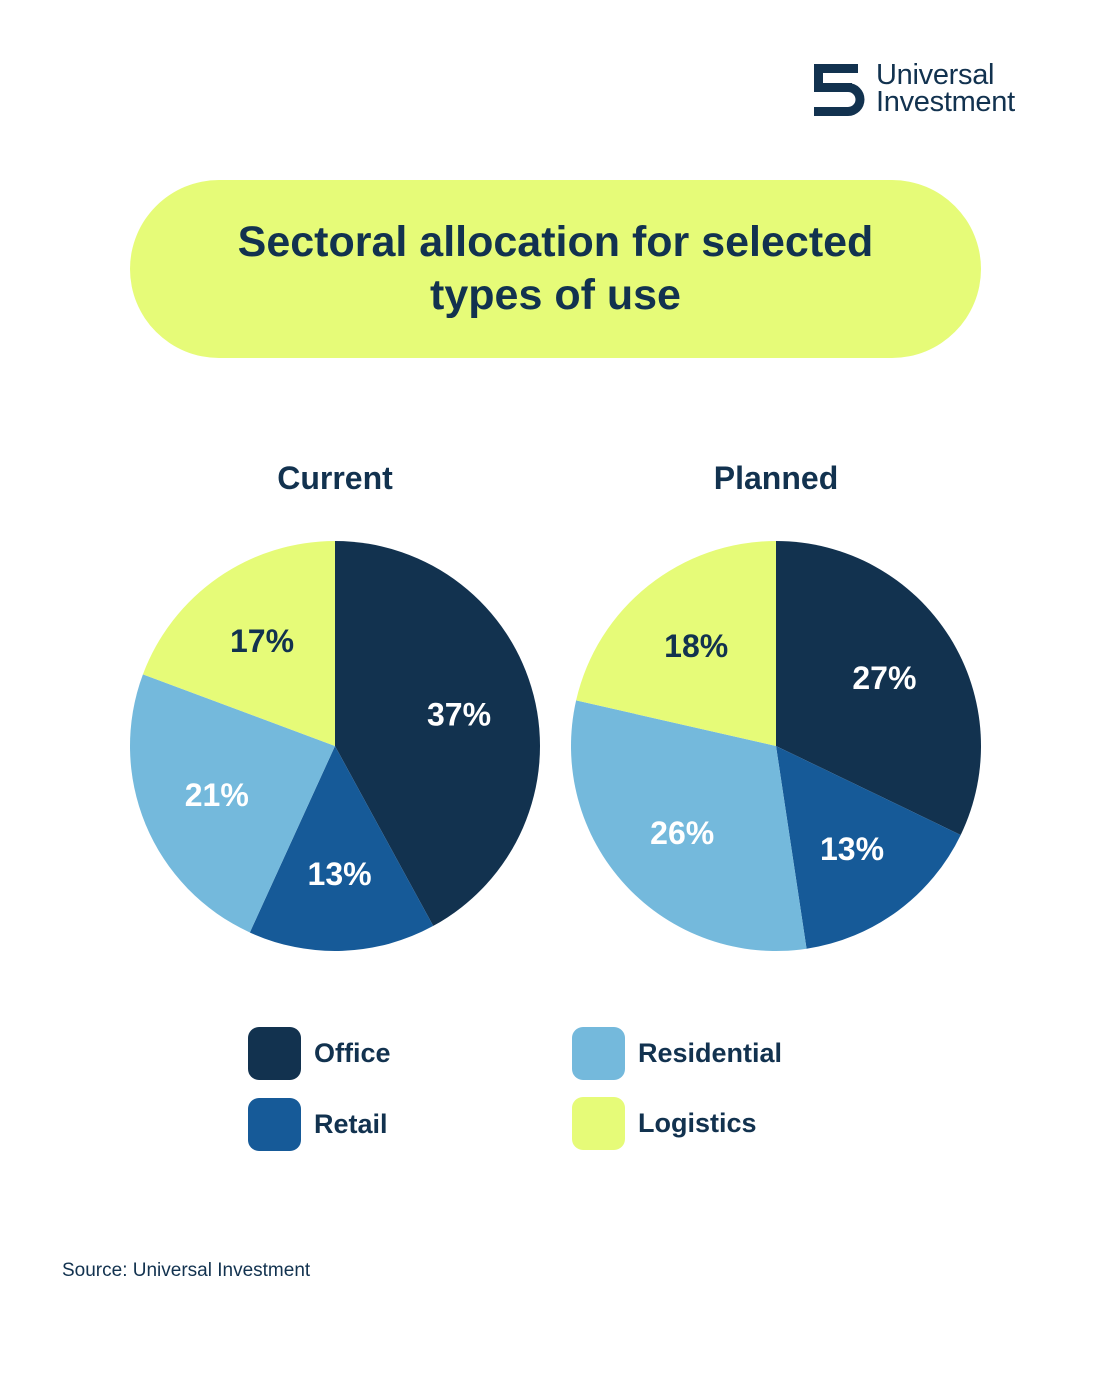  I want to click on data-label-office: 37%, so click(459, 714).